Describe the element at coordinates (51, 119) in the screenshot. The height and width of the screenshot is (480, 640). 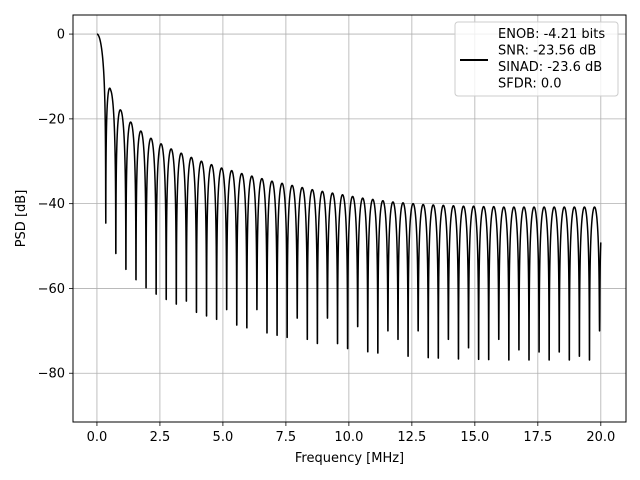
I see `y-tick-label: −20` at that location.